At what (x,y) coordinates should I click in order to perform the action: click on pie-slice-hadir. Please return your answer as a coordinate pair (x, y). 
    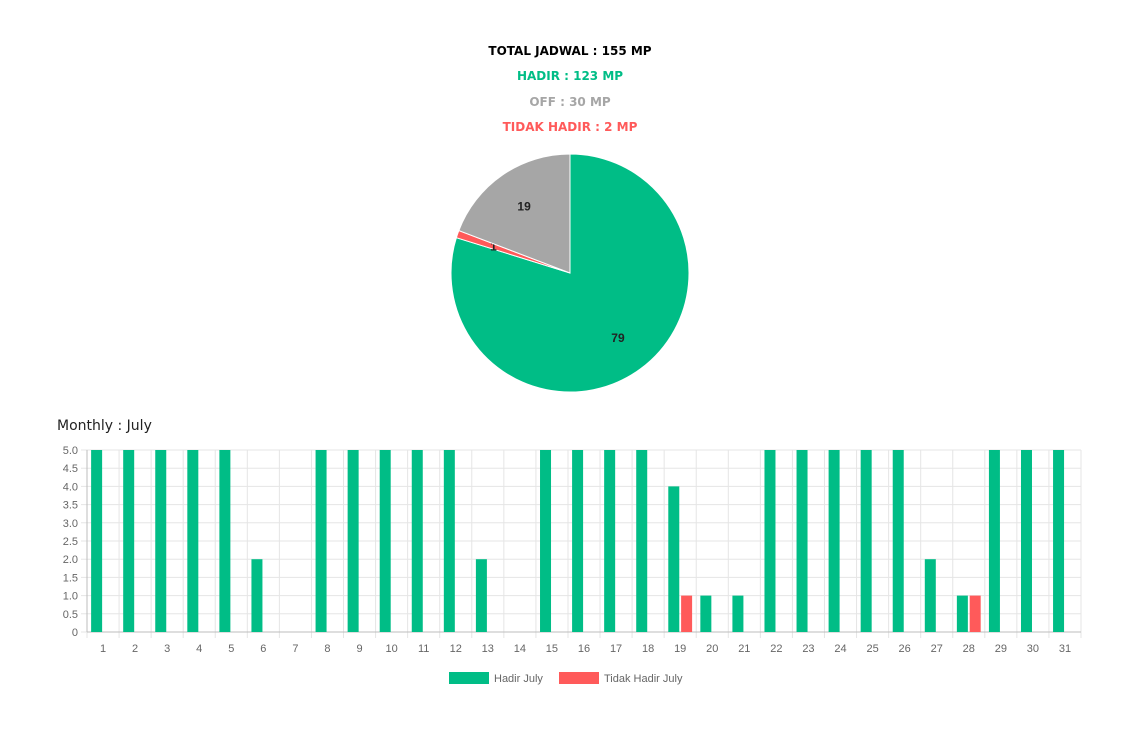
    Looking at the image, I should click on (570, 273).